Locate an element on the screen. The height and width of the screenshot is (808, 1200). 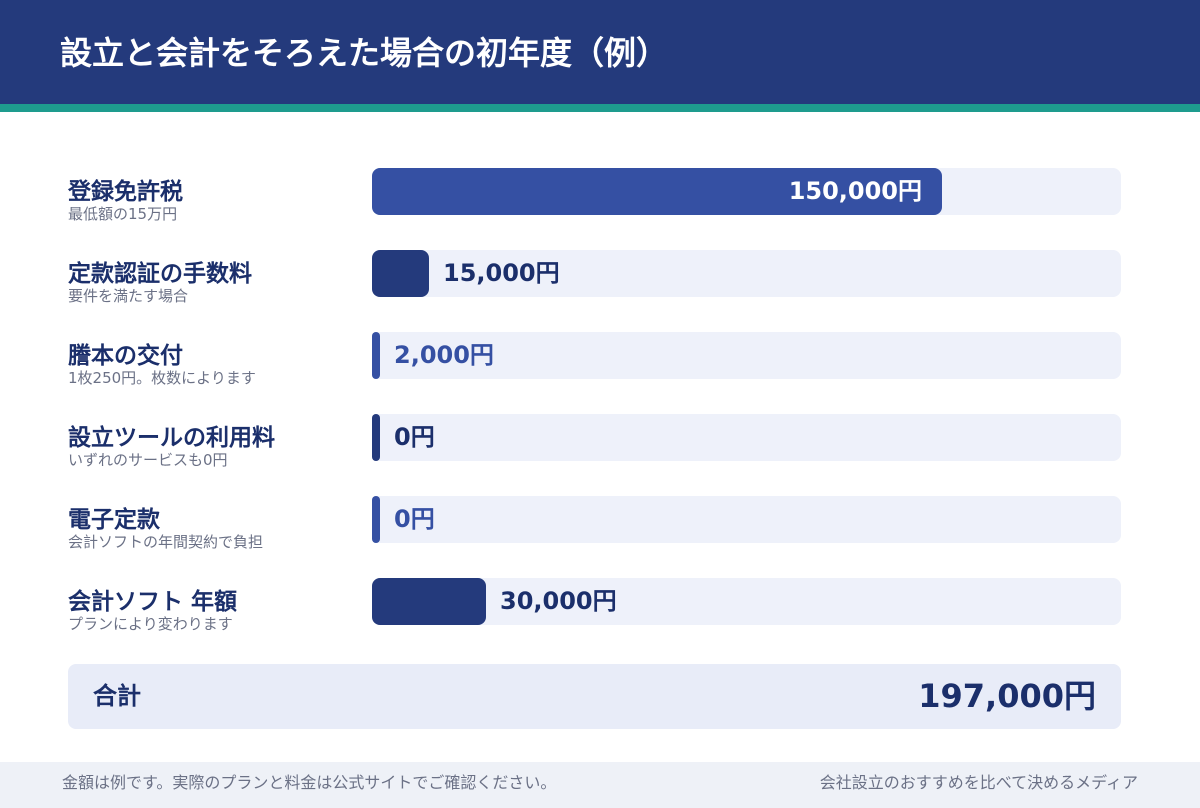
header-accent-stripe is located at coordinates (600, 108).